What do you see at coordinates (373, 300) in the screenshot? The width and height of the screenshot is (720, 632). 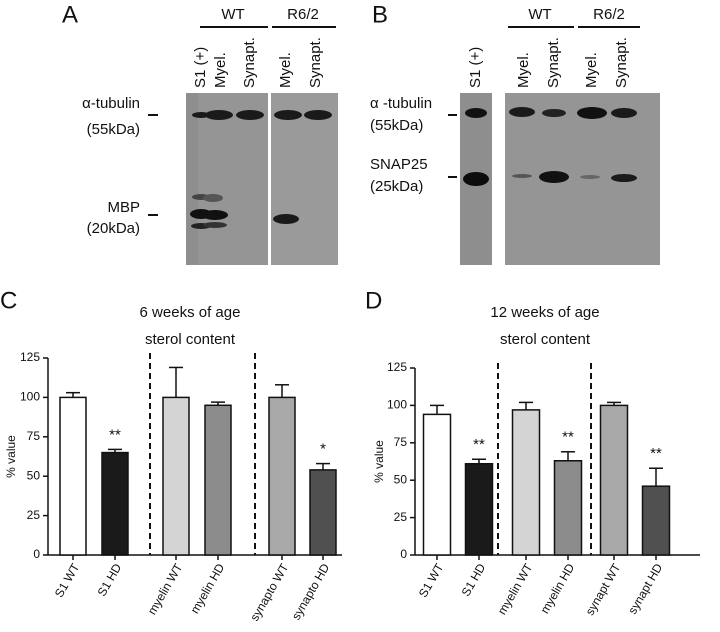 I see `panel-label: D` at bounding box center [373, 300].